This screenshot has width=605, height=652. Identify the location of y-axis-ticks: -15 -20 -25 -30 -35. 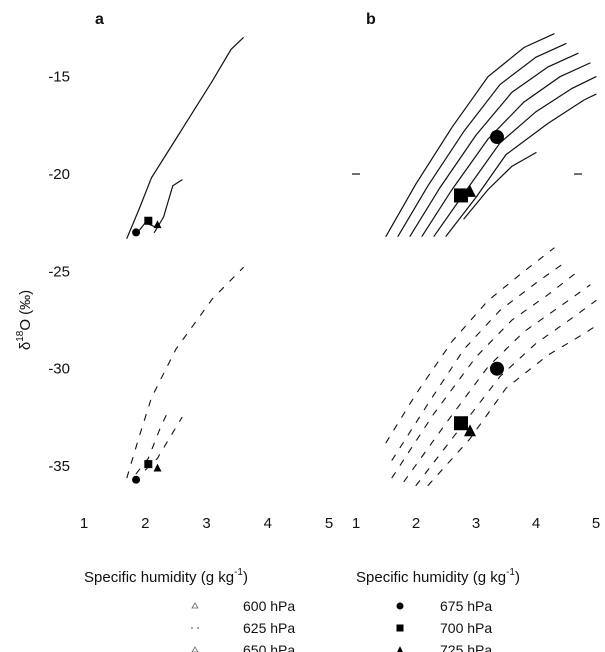
(59, 272).